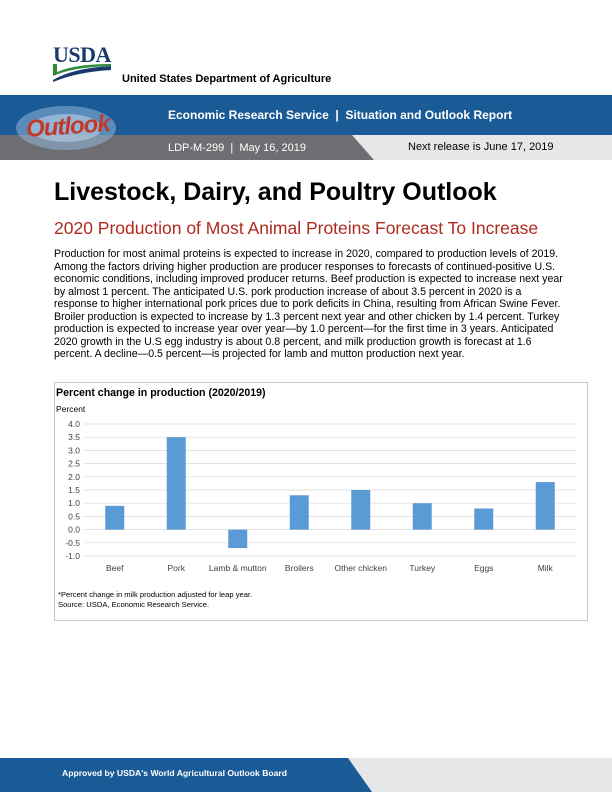 The width and height of the screenshot is (612, 792). I want to click on usda-logo: USDA, so click(83, 63).